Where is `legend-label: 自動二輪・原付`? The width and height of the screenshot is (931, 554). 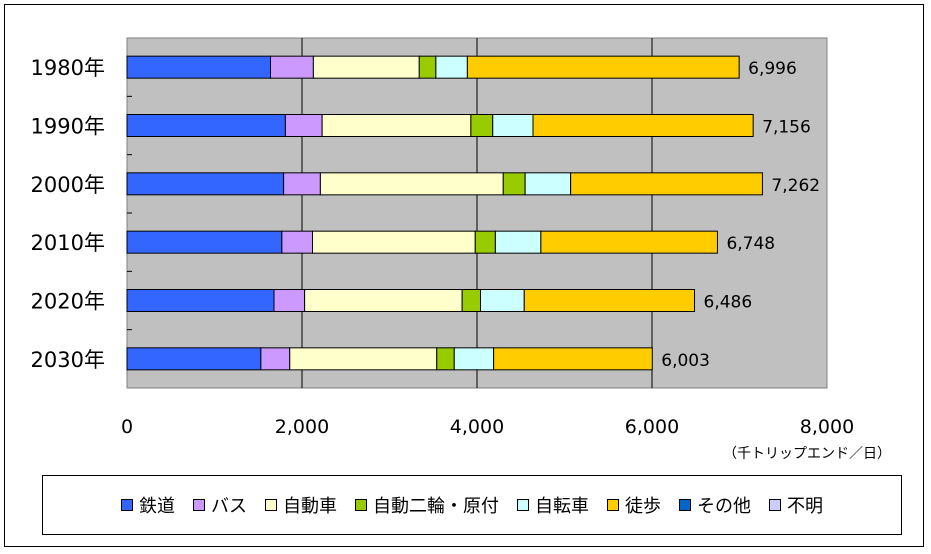
legend-label: 自動二輪・原付 is located at coordinates (436, 506).